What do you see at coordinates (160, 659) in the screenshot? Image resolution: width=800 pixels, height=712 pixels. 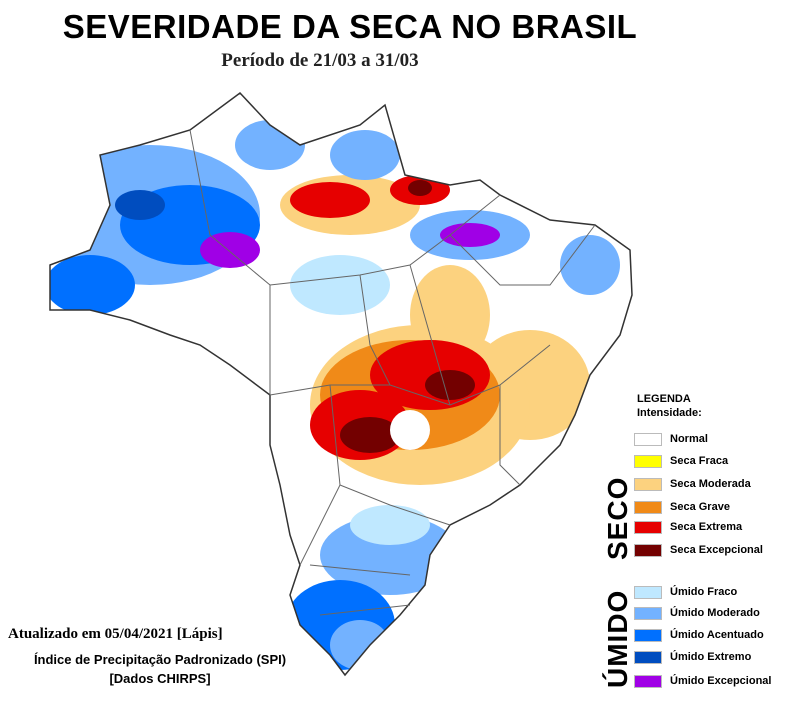 I see `index-name: Índice de Precipitação Padronizado (SPI)` at bounding box center [160, 659].